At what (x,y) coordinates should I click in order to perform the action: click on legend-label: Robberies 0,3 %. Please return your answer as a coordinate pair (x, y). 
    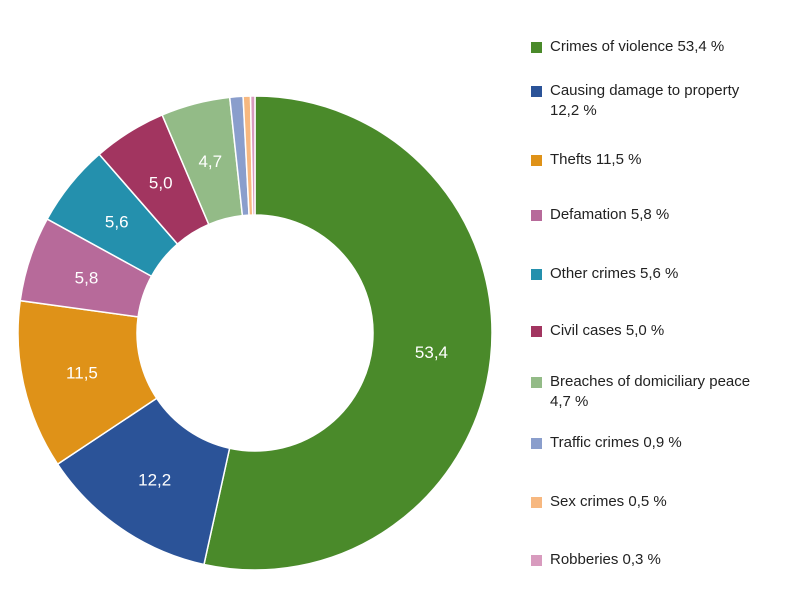
    Looking at the image, I should click on (605, 559).